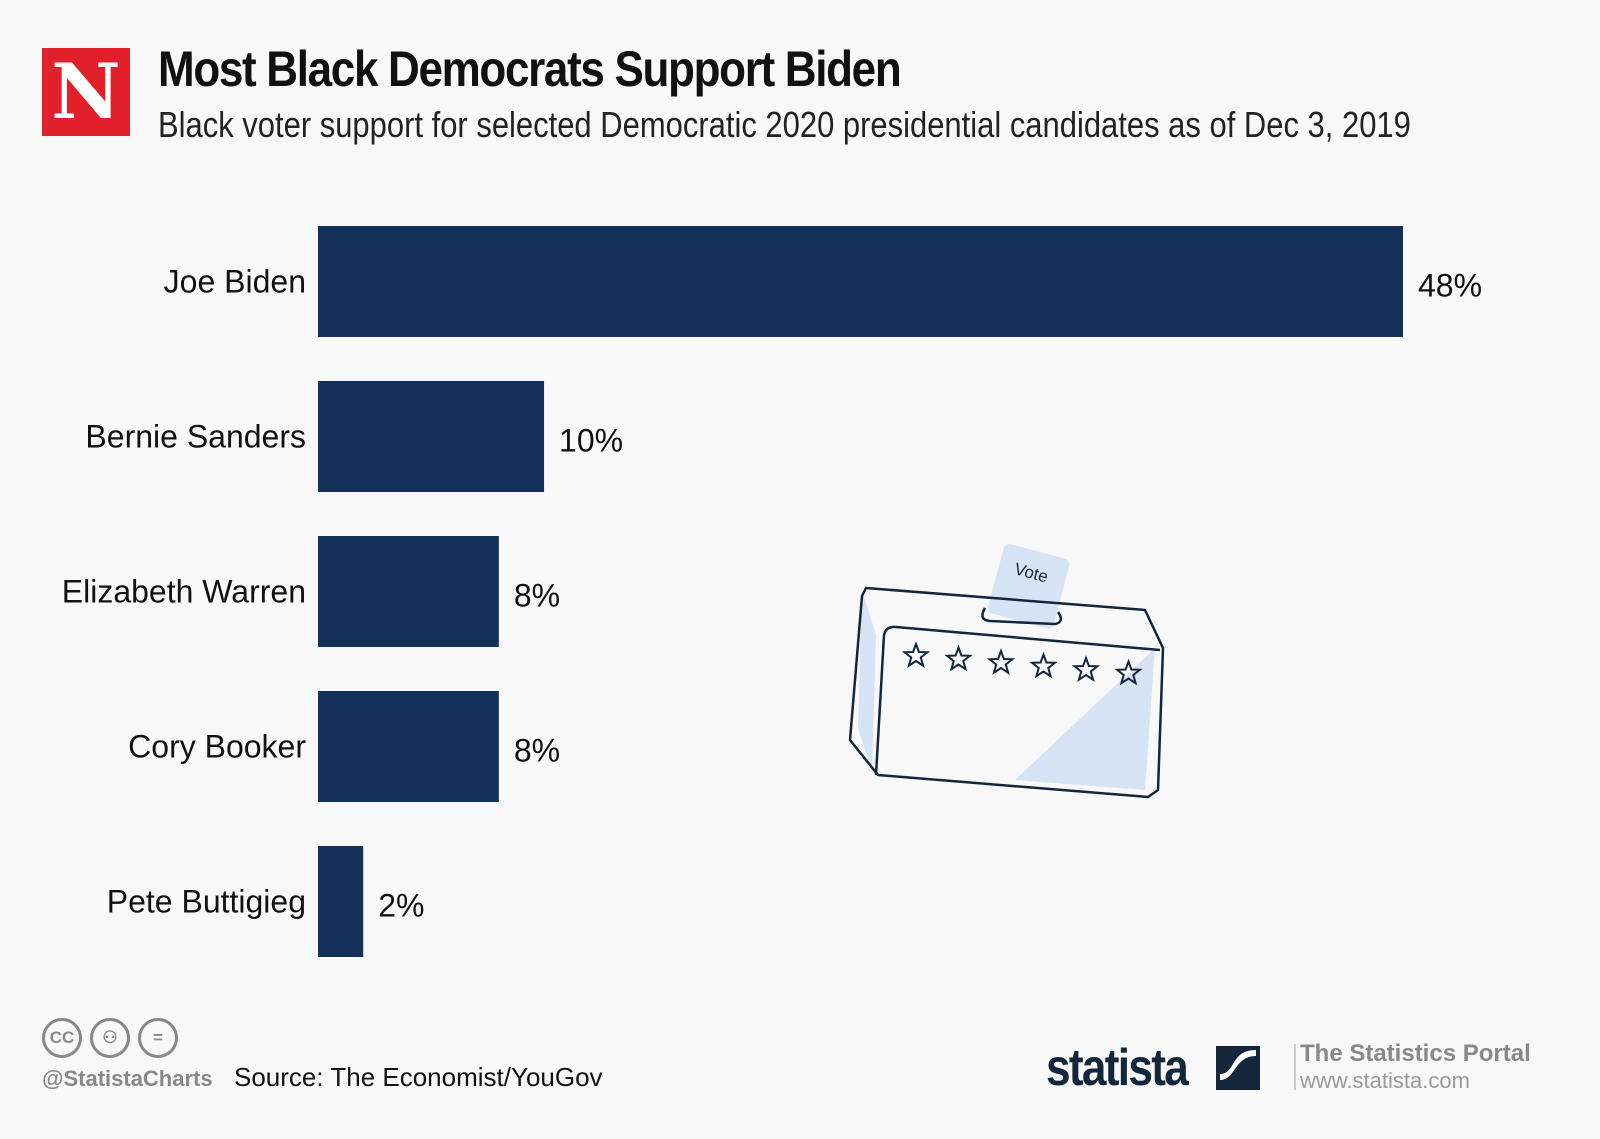 The image size is (1600, 1139). What do you see at coordinates (62, 1038) in the screenshot?
I see `cc-icon: CC` at bounding box center [62, 1038].